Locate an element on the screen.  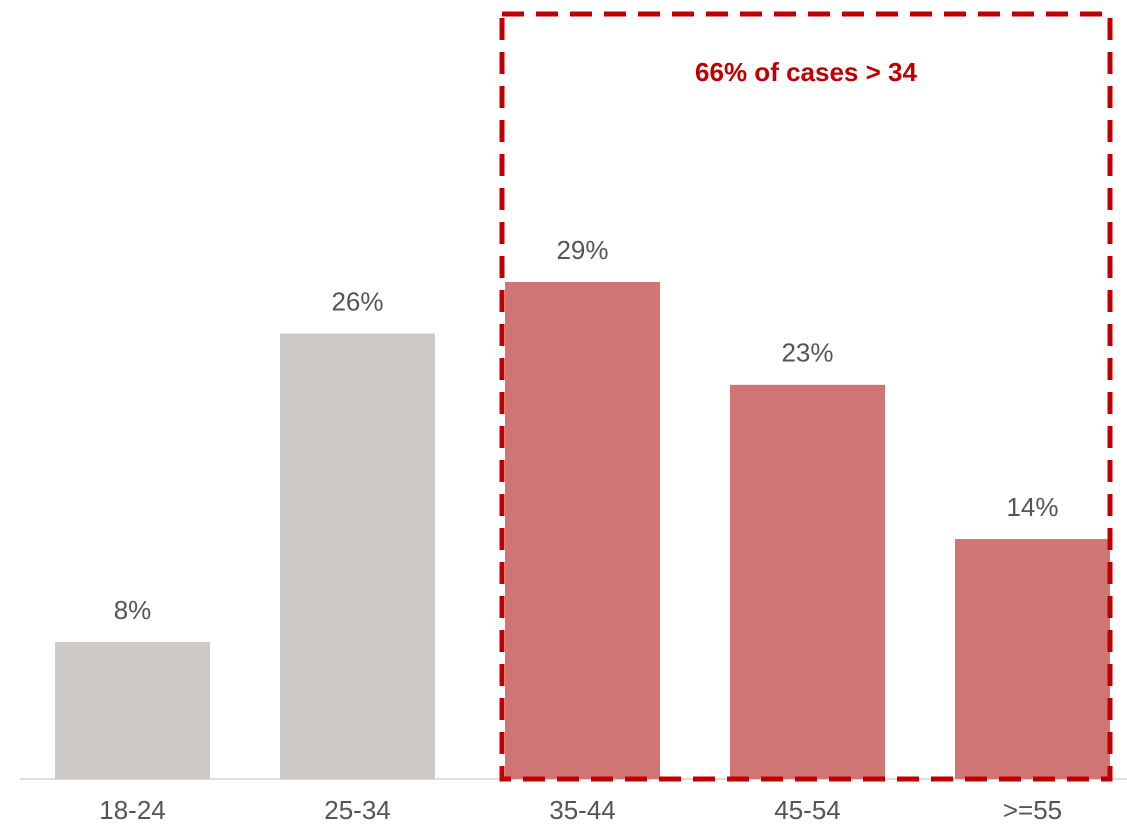
x-tick-label: 45-54 is located at coordinates (807, 810).